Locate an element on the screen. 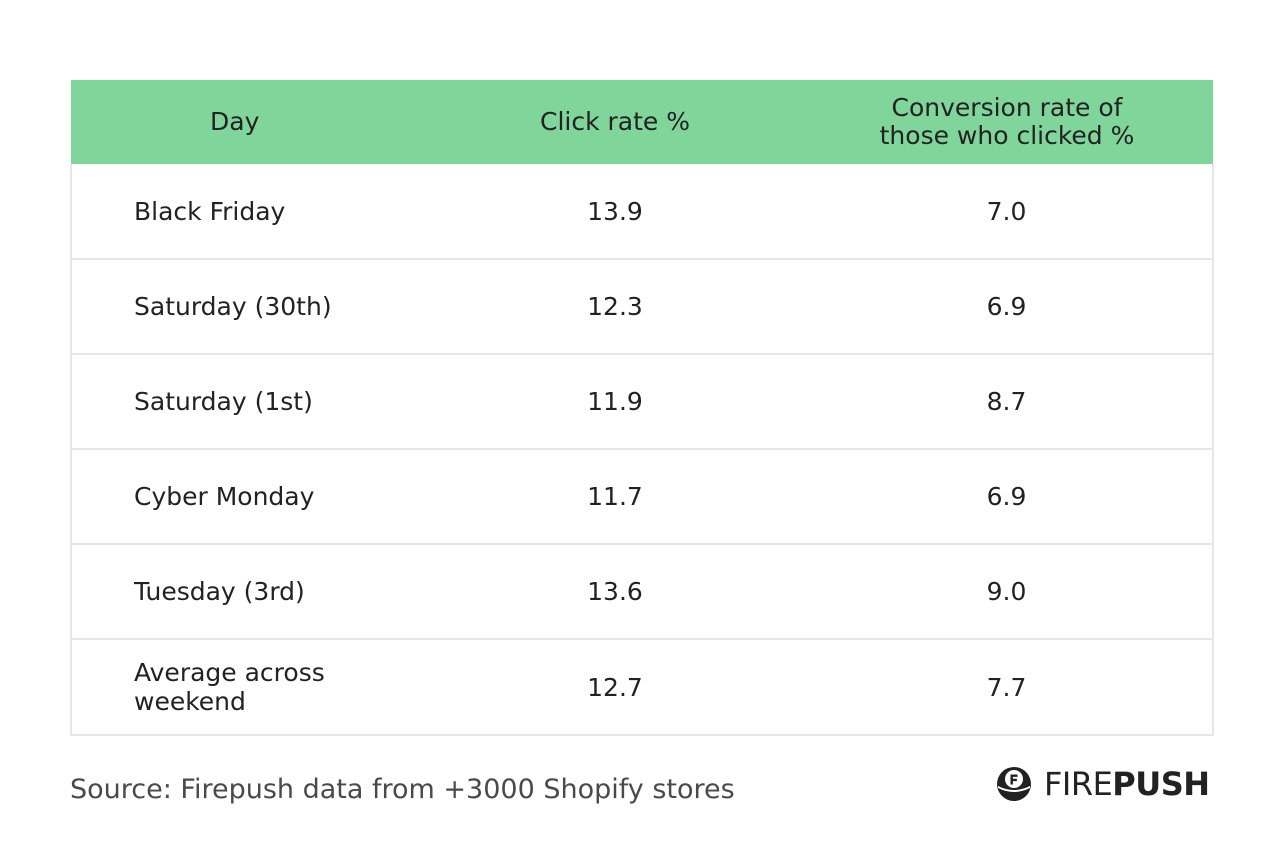 Image resolution: width=1280 pixels, height=866 pixels. header-day: Day is located at coordinates (235, 121).